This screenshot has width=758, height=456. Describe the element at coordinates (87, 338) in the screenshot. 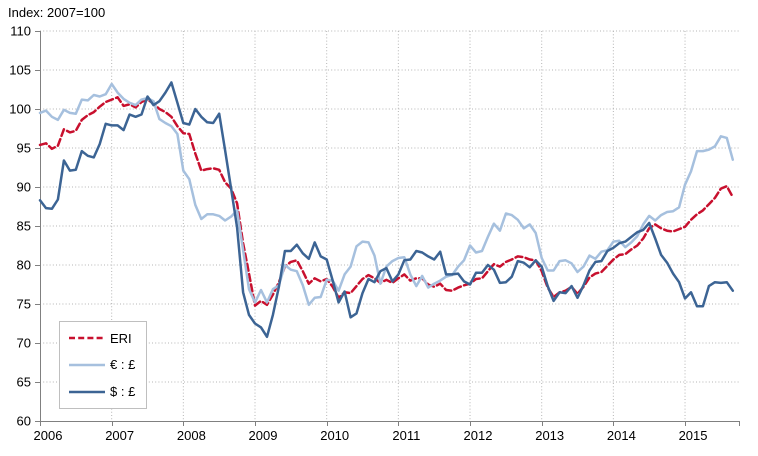

I see `eri-line-sample-icon` at that location.